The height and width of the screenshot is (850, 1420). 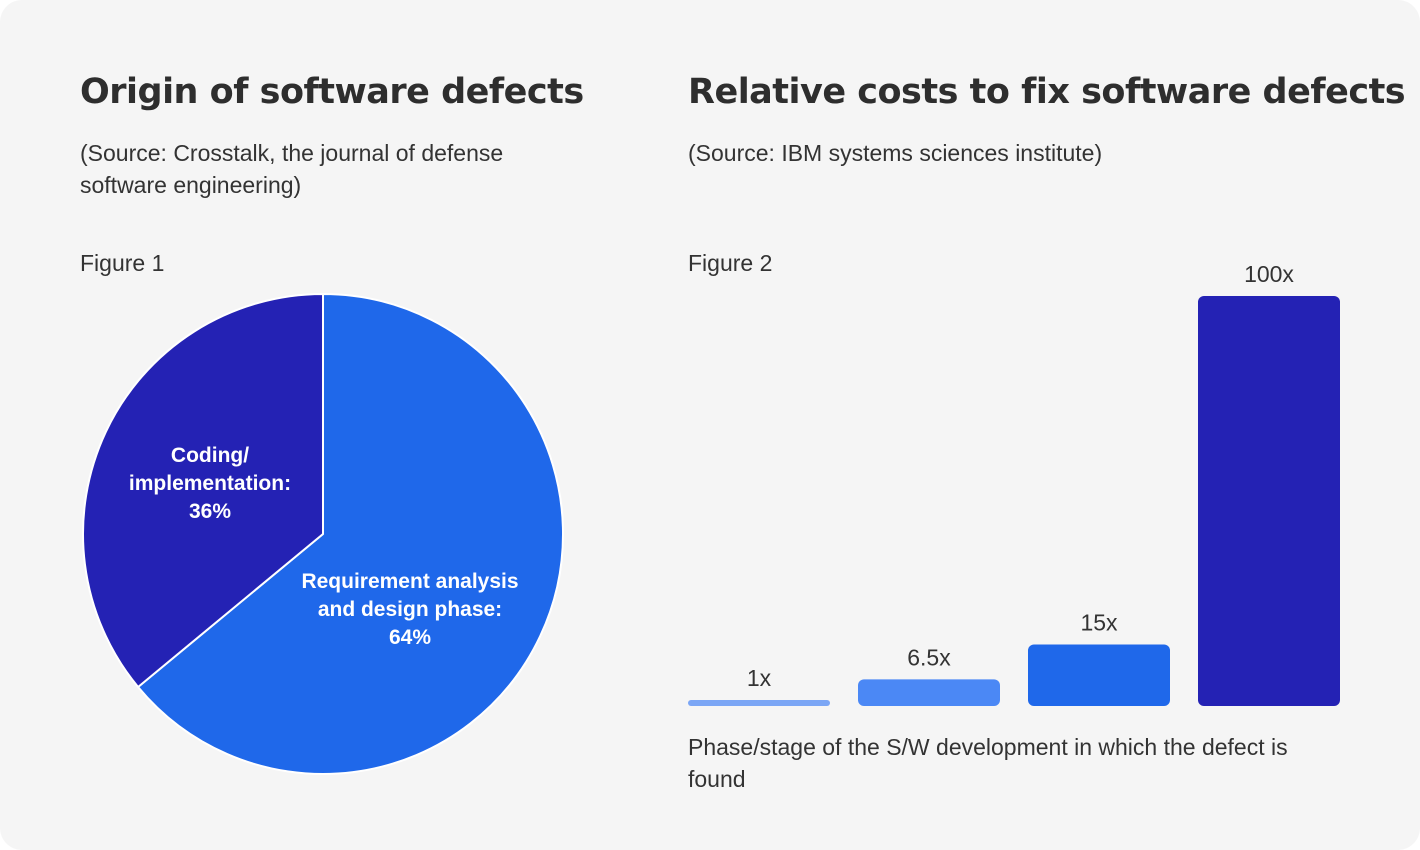 I want to click on bar-100x, so click(x=1269, y=501).